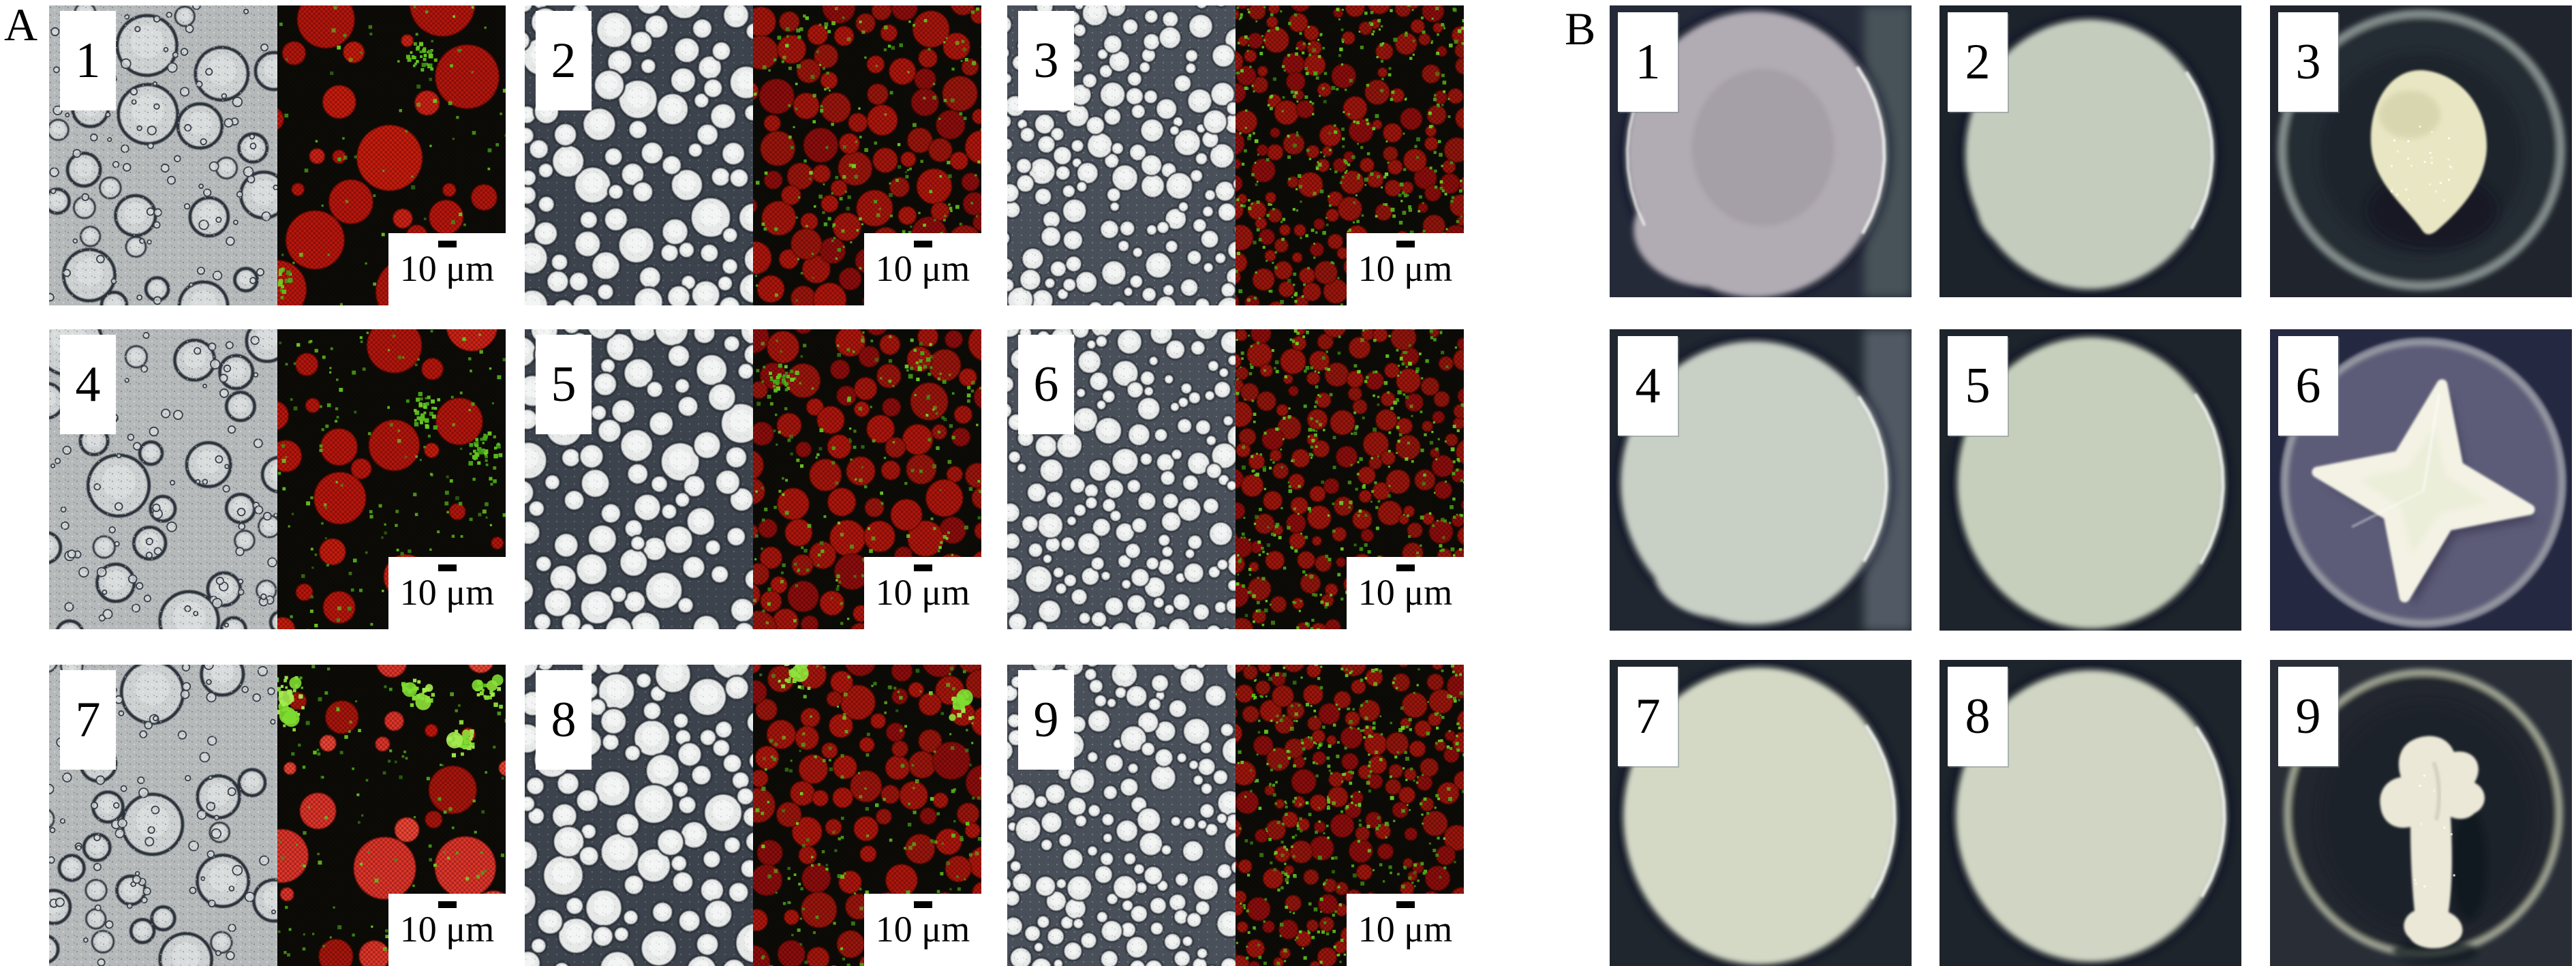  Describe the element at coordinates (1761, 480) in the screenshot. I see `macro-photo: 4` at that location.